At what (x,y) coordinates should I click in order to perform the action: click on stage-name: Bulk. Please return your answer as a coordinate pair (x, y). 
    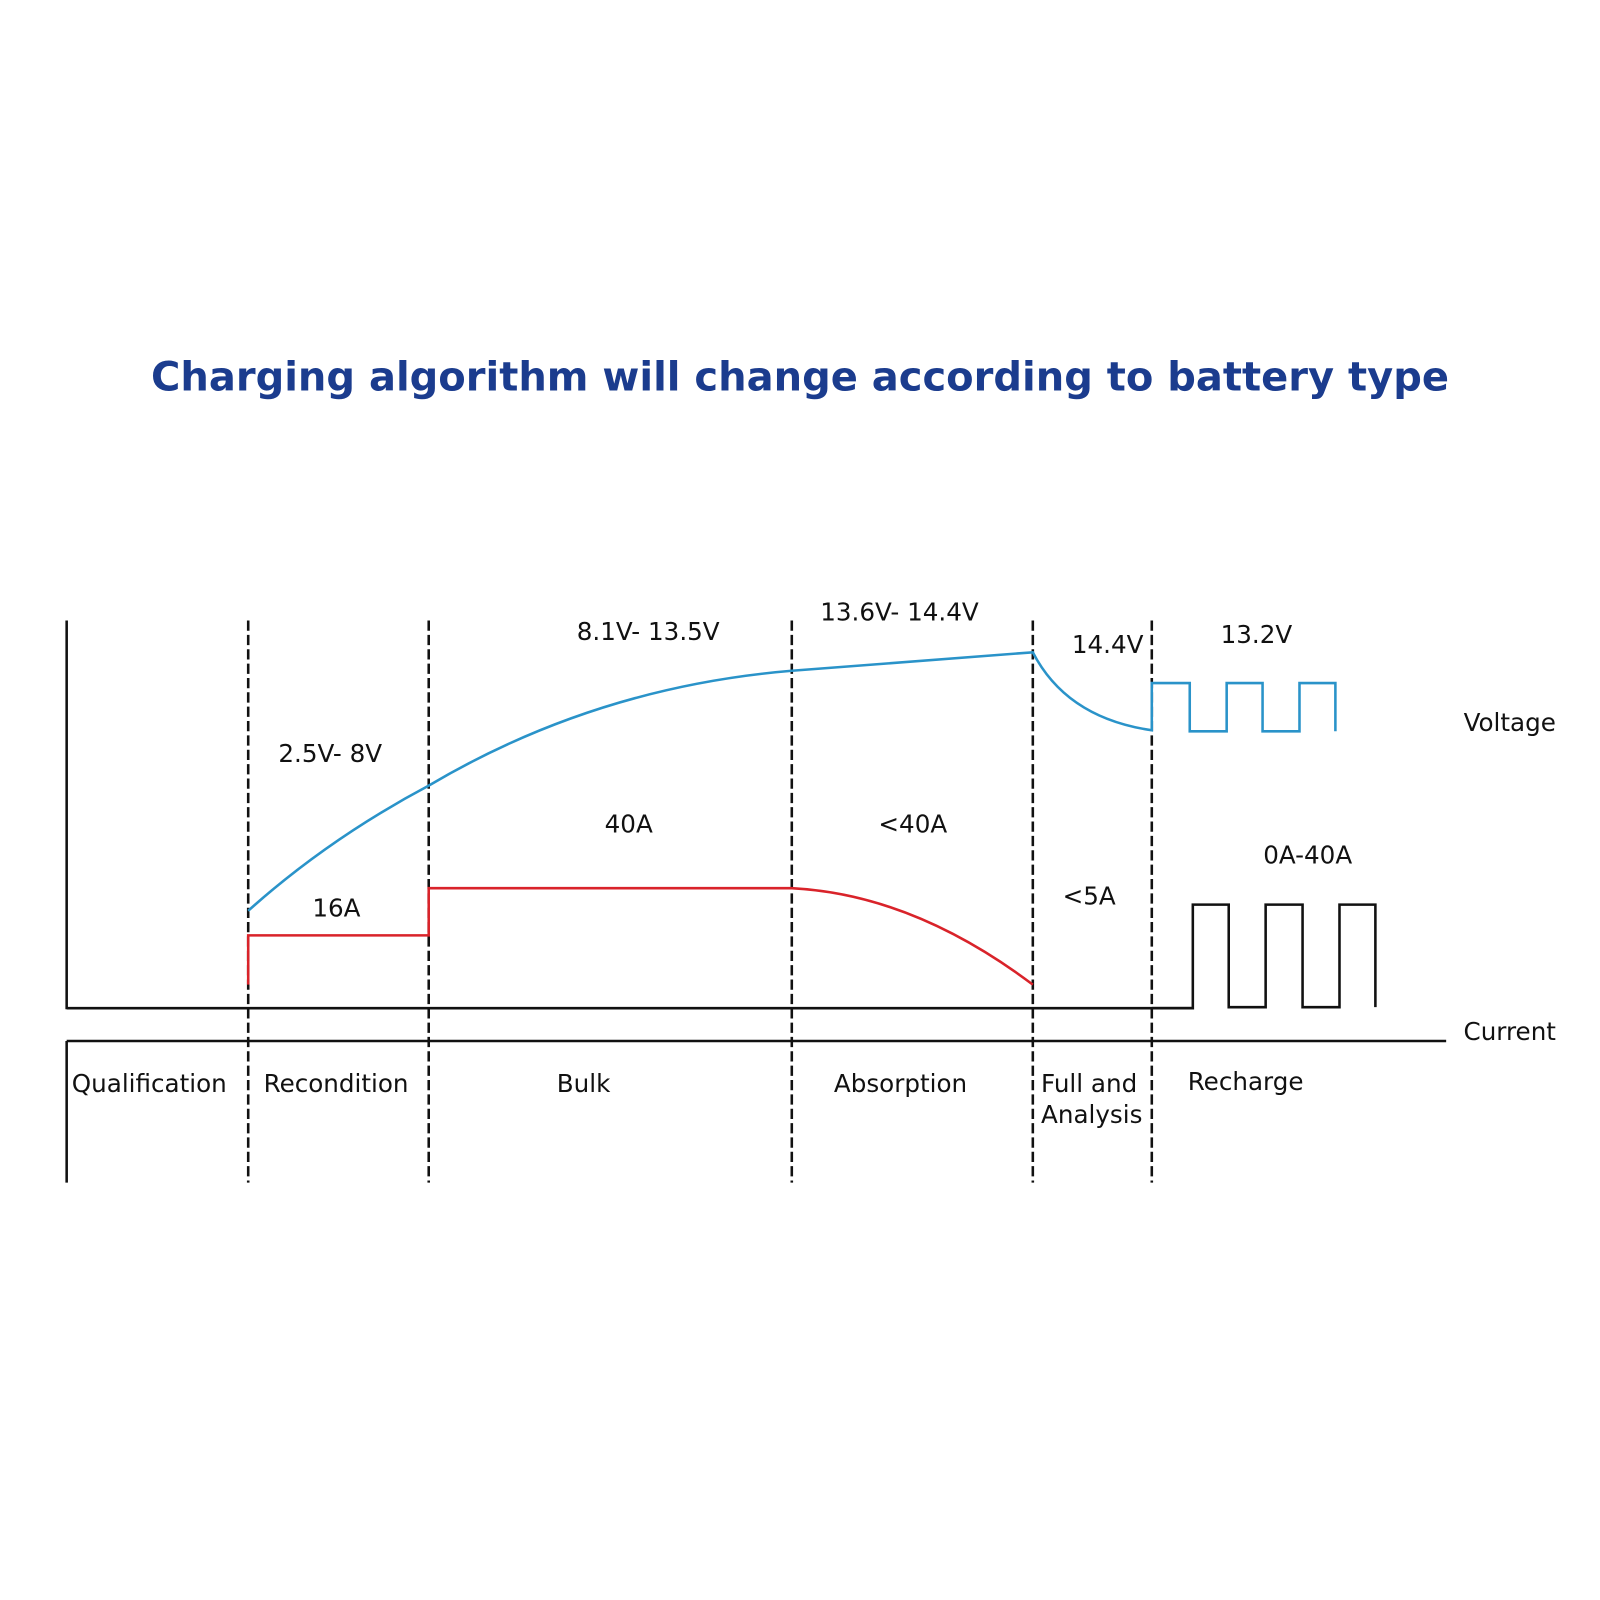
    Looking at the image, I should click on (584, 1083).